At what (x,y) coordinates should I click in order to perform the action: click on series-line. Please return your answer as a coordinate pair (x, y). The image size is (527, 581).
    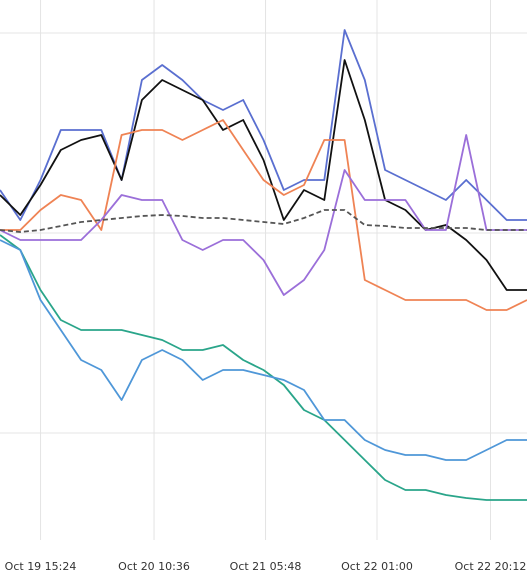
    Looking at the image, I should click on (263, 221).